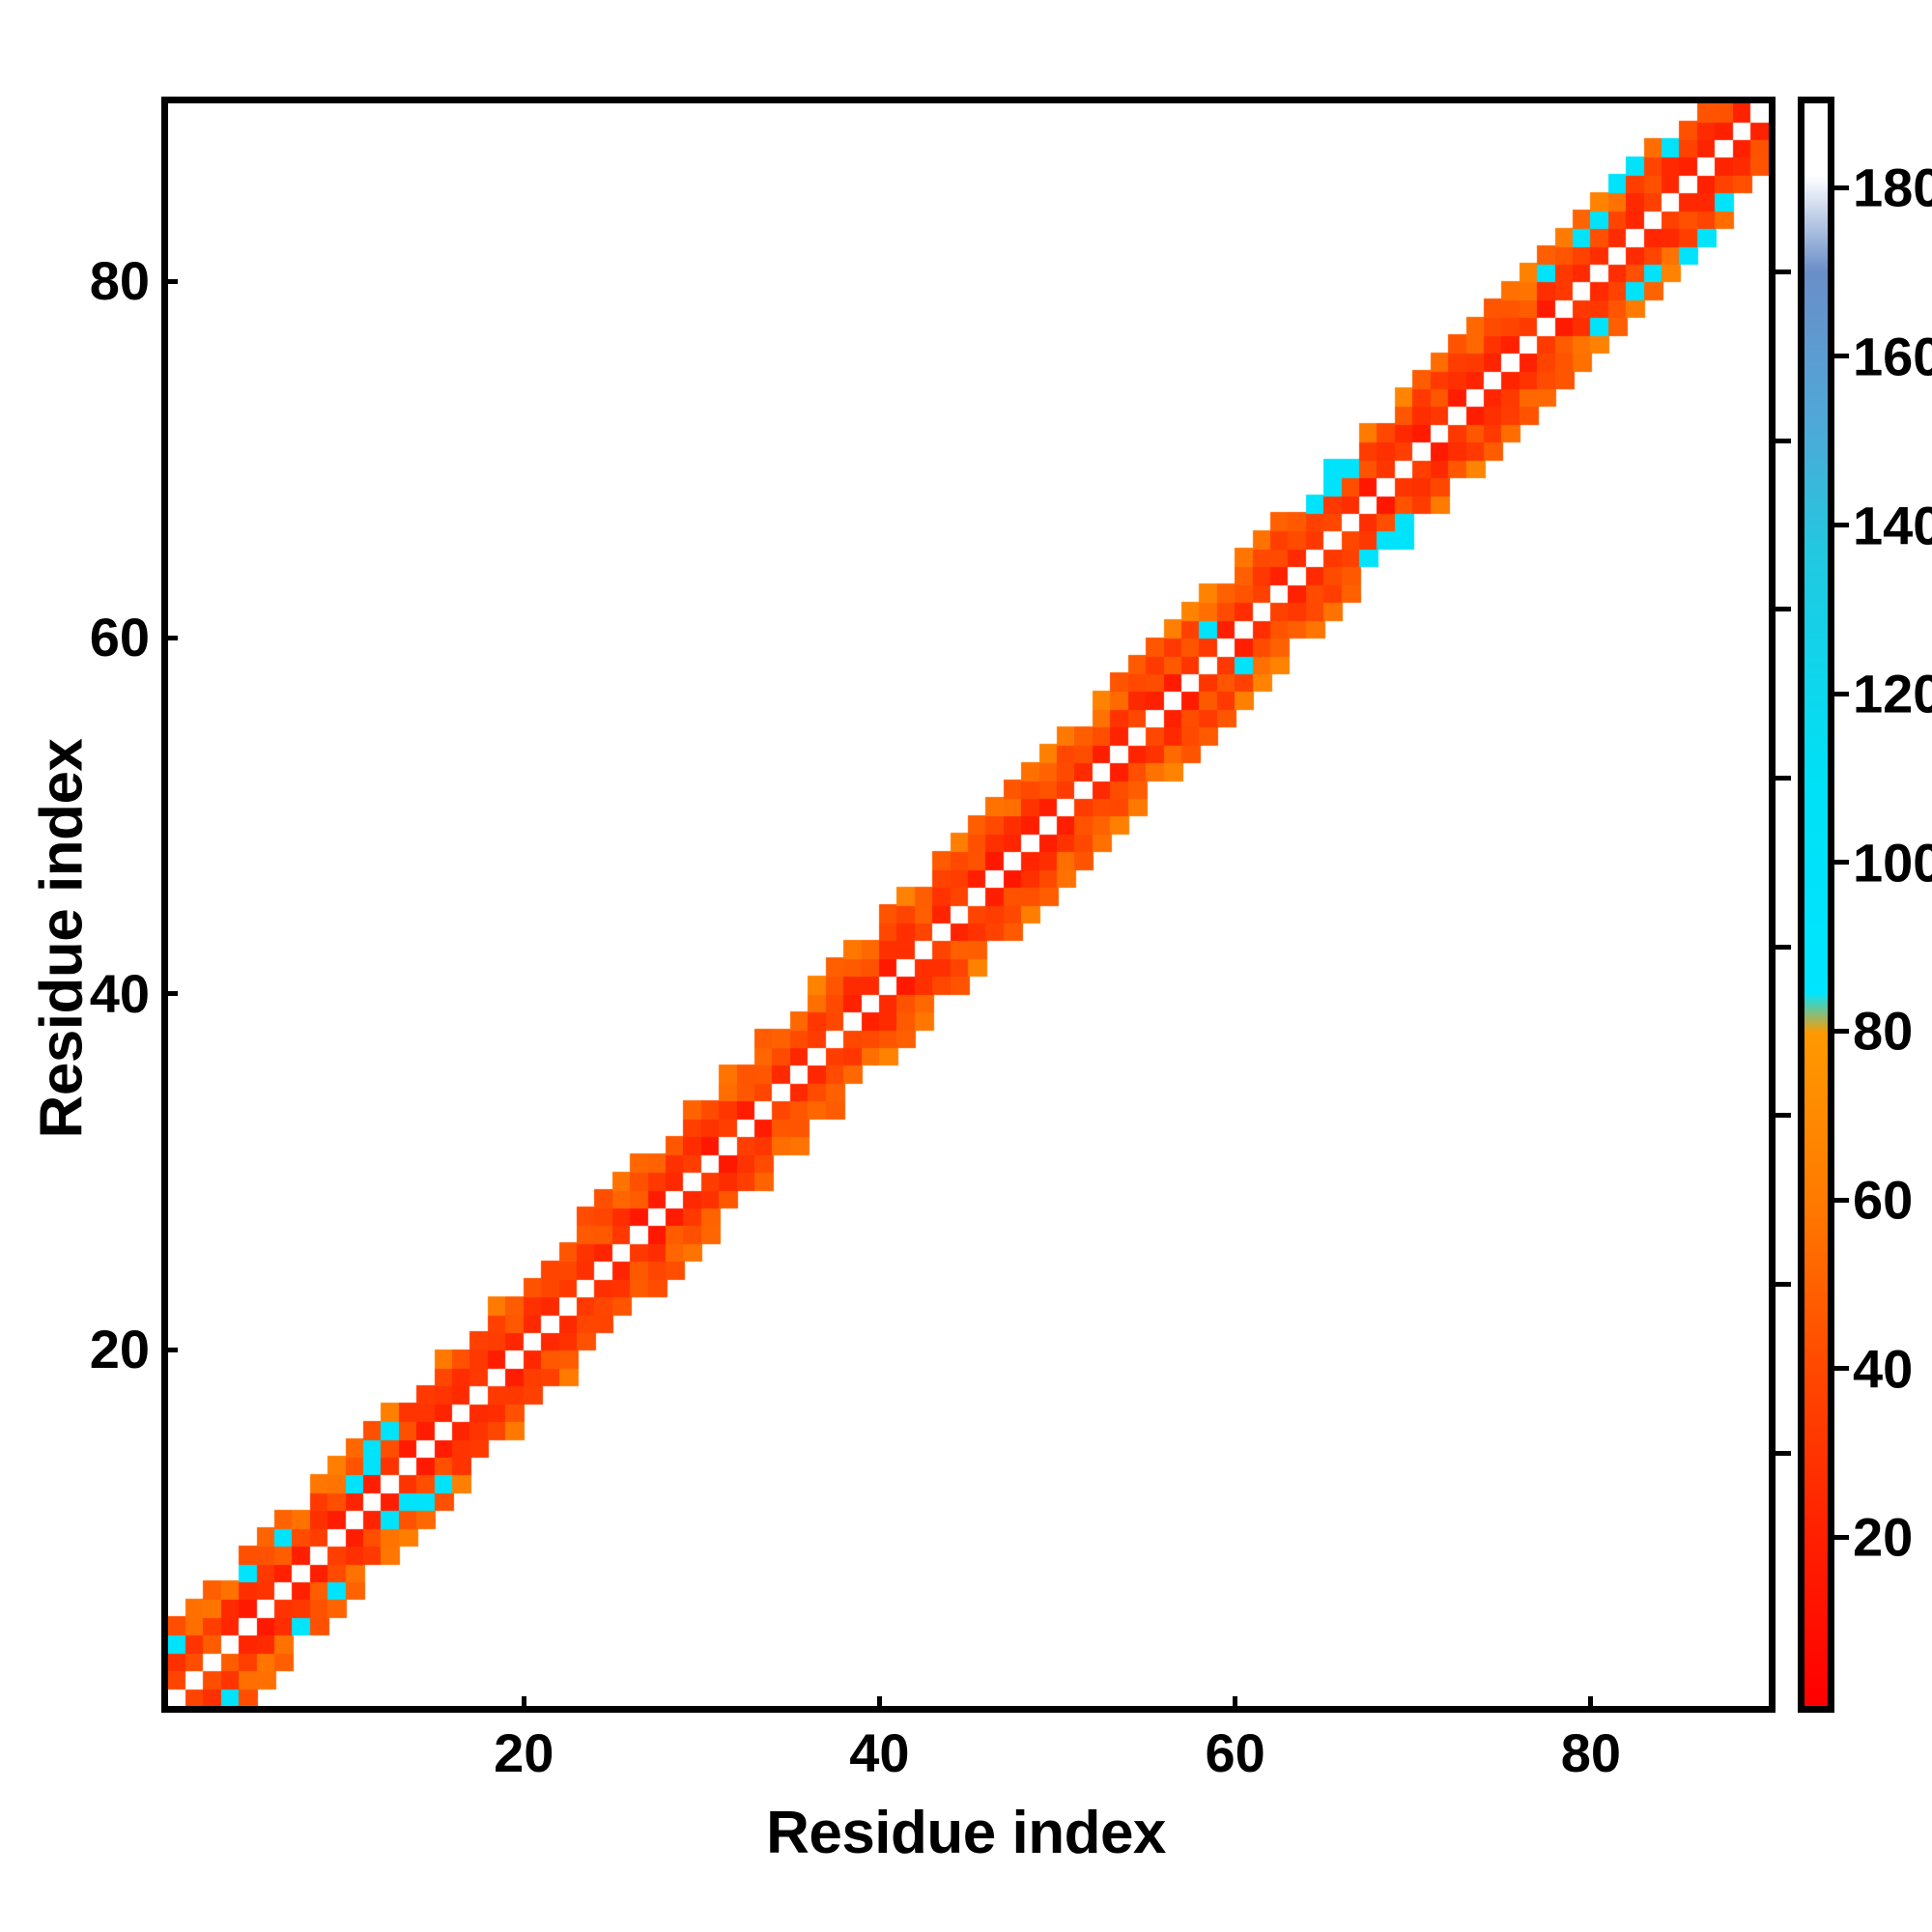  Describe the element at coordinates (1892, 693) in the screenshot. I see `colorbar-tick-label-120: 120` at that location.